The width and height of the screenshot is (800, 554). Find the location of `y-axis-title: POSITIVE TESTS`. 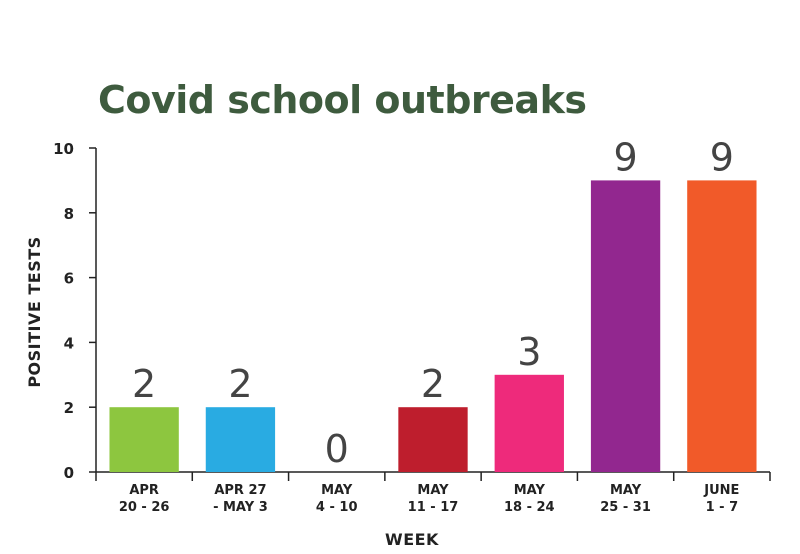

y-axis-title: POSITIVE TESTS is located at coordinates (34, 311).